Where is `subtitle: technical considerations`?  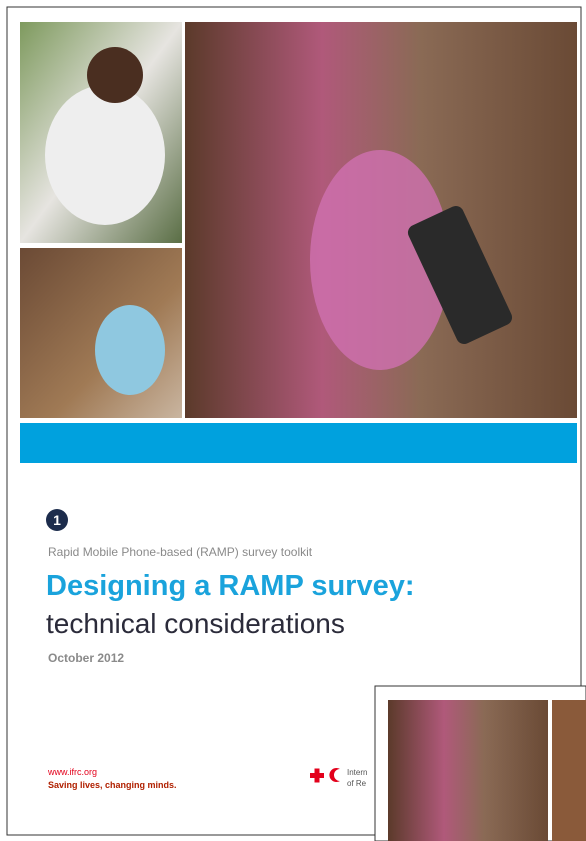
subtitle: technical considerations is located at coordinates (195, 623).